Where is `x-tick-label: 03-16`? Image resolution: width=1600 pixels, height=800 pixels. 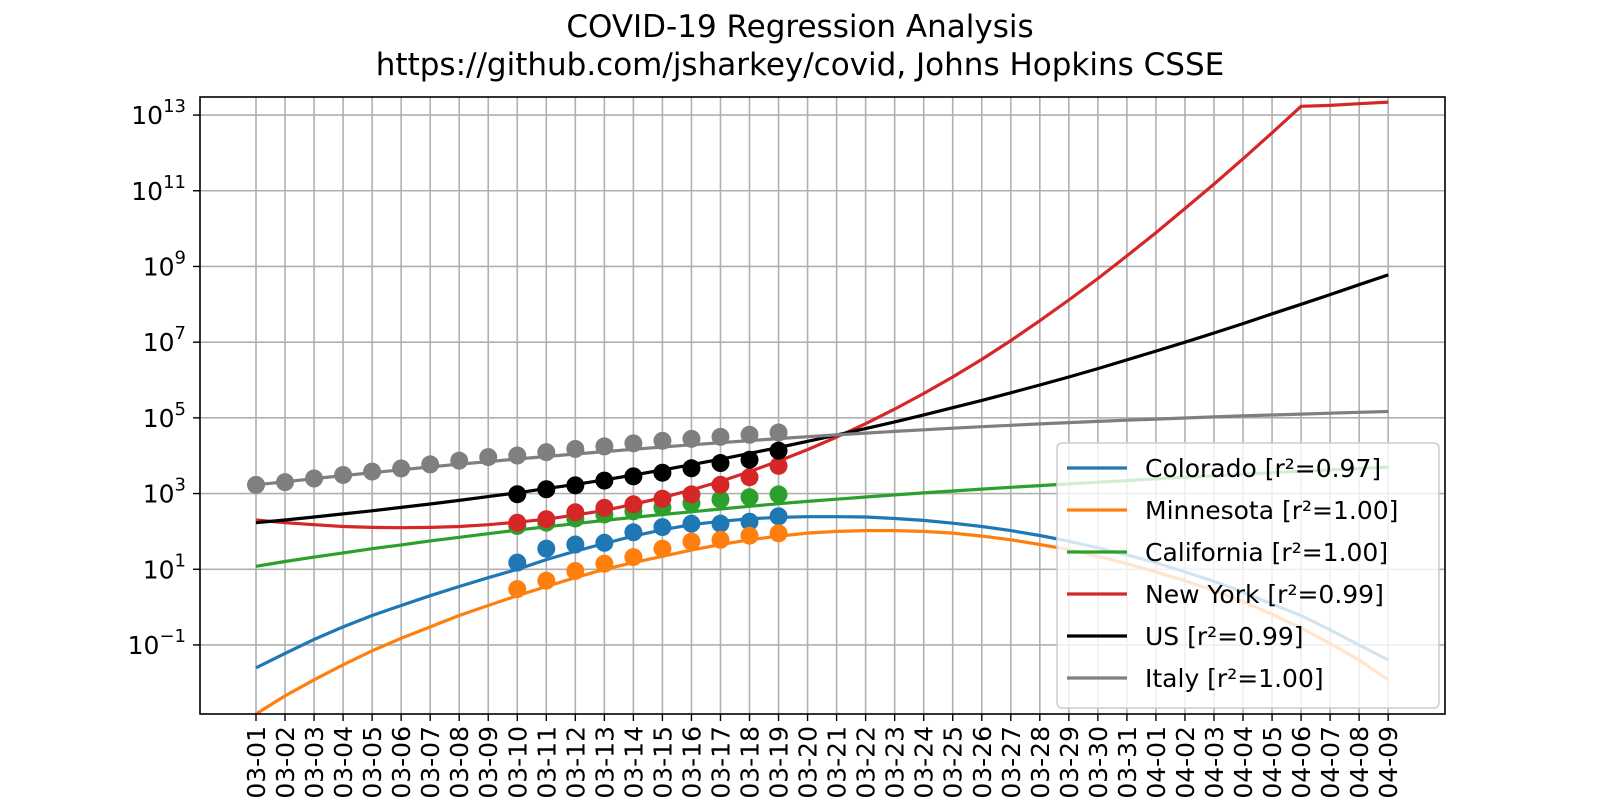 x-tick-label: 03-16 is located at coordinates (691, 762).